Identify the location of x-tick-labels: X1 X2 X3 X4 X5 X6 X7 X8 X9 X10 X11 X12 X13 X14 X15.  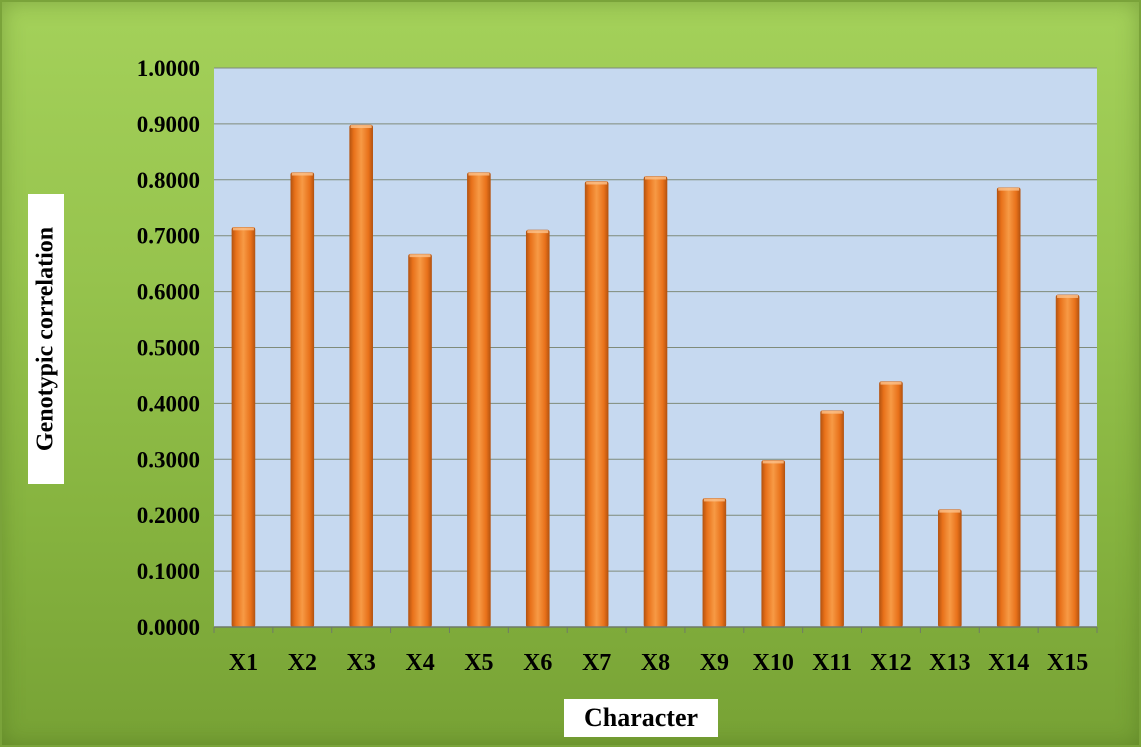
(655, 651).